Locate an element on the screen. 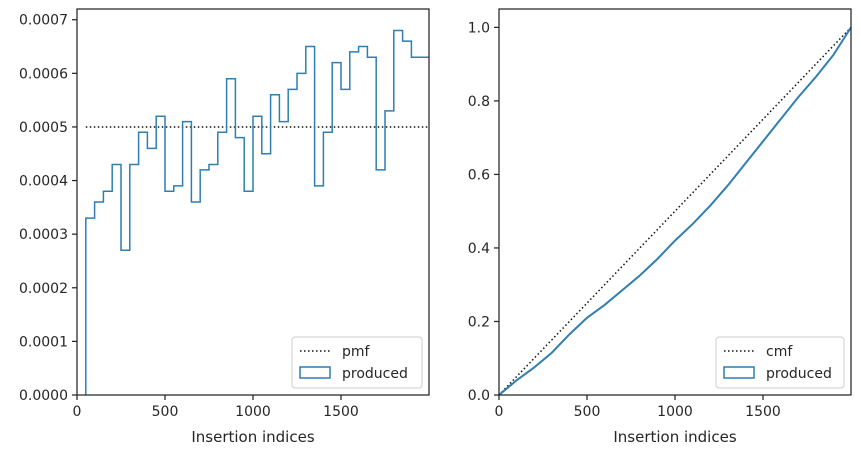 This screenshot has height=453, width=861. left-legend-box is located at coordinates (357, 362).